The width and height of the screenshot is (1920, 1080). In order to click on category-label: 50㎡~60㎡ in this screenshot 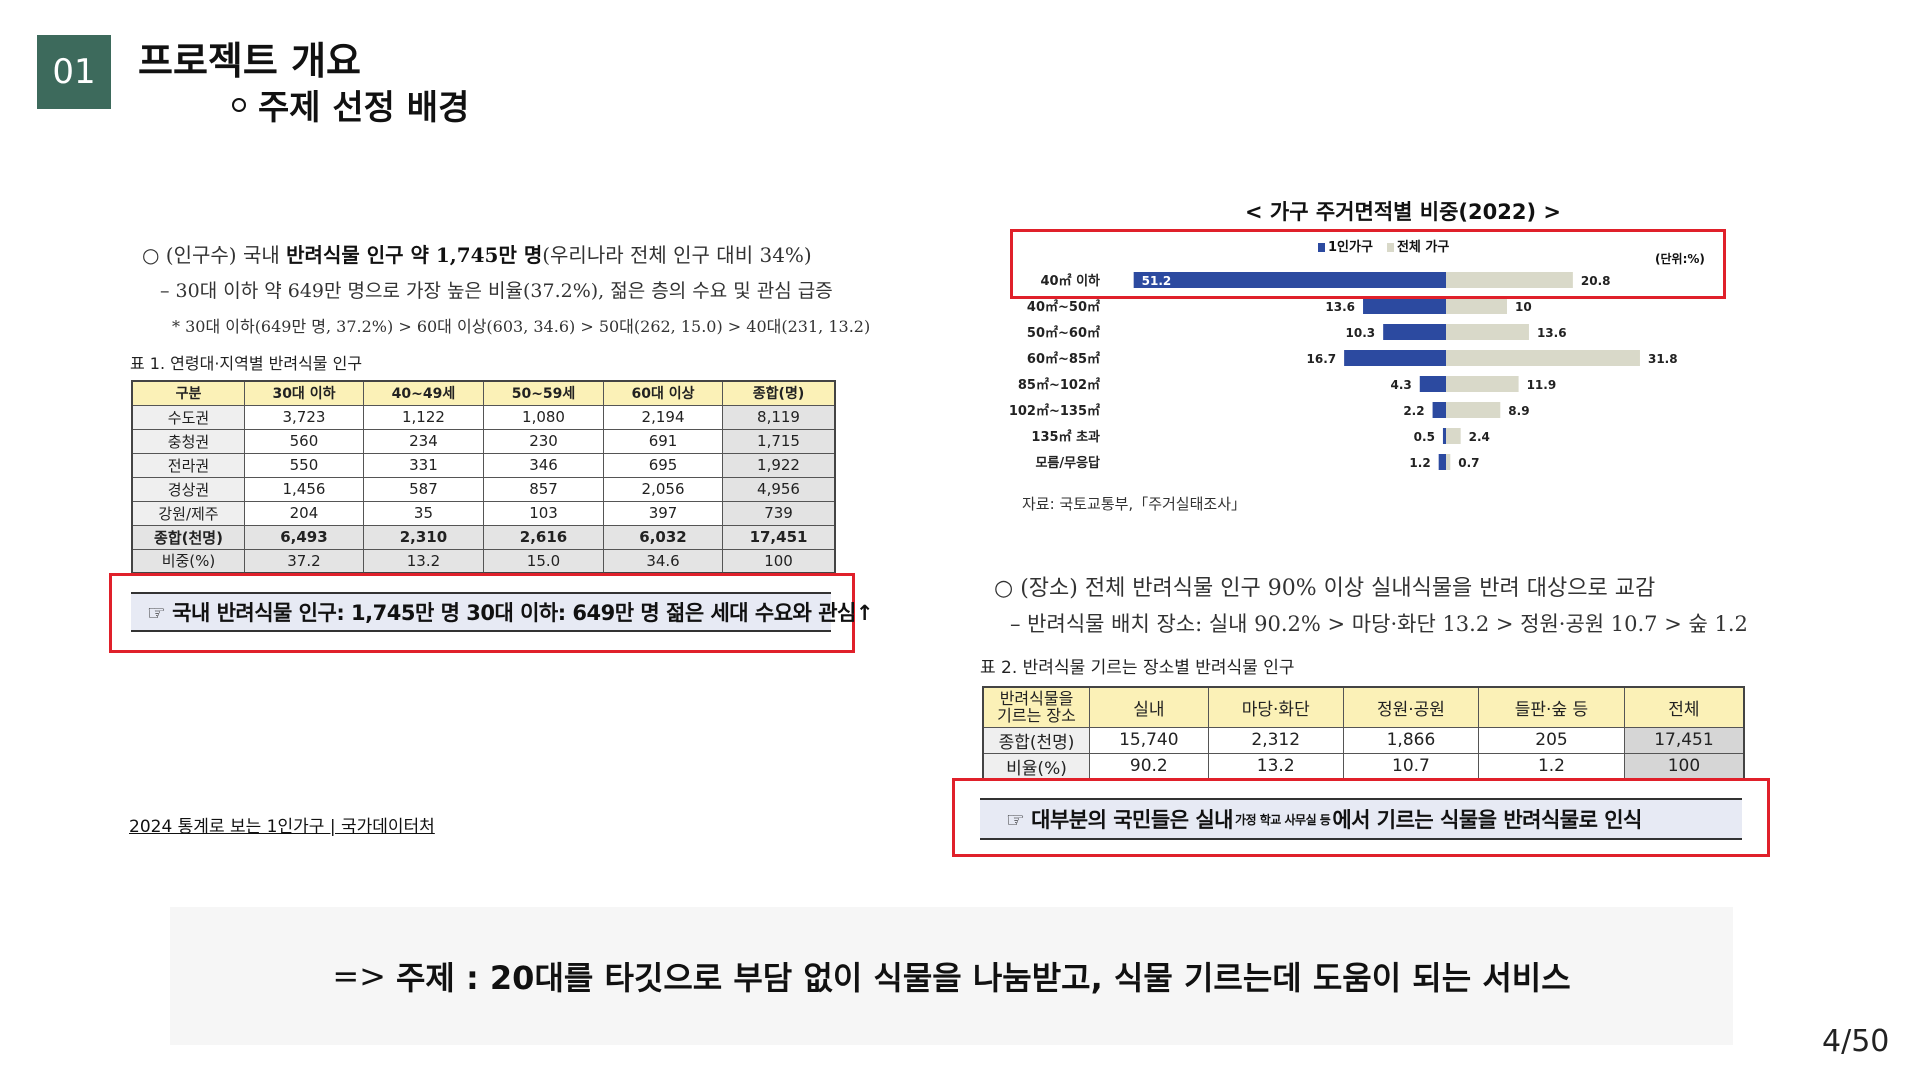, I will do `click(1063, 333)`.